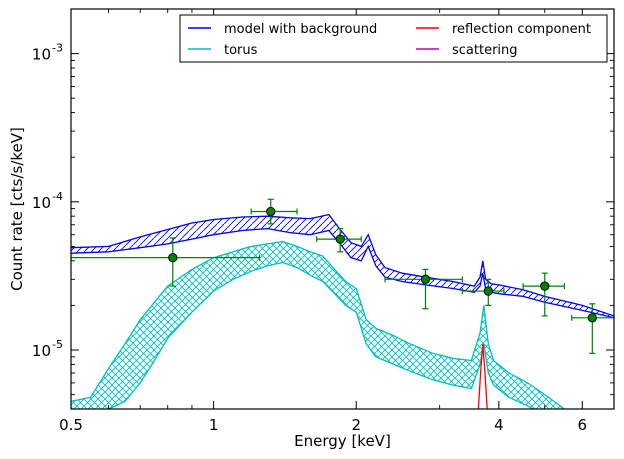  What do you see at coordinates (342, 441) in the screenshot?
I see `x-axis-label: Energy [keV]` at bounding box center [342, 441].